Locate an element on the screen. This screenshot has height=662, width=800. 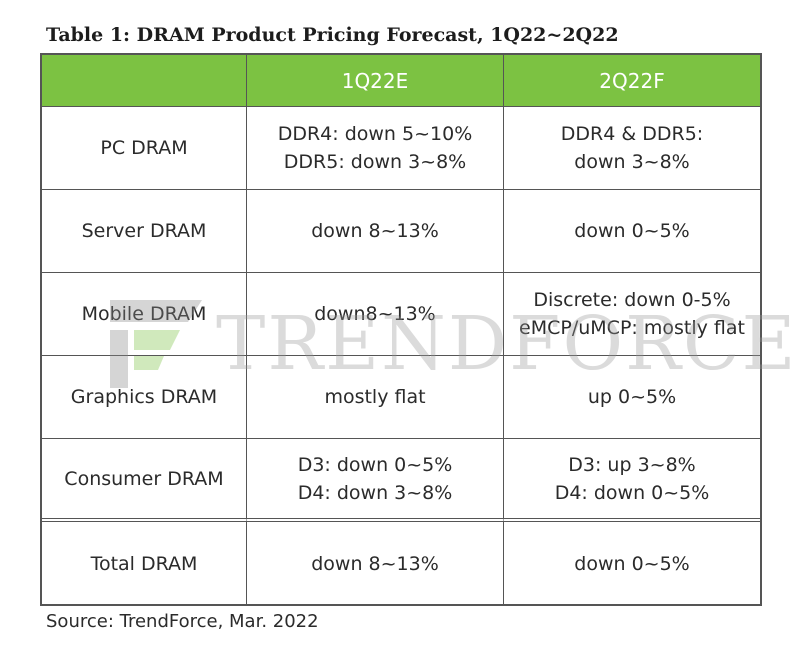
cell-line: down8~13% is located at coordinates (375, 314).